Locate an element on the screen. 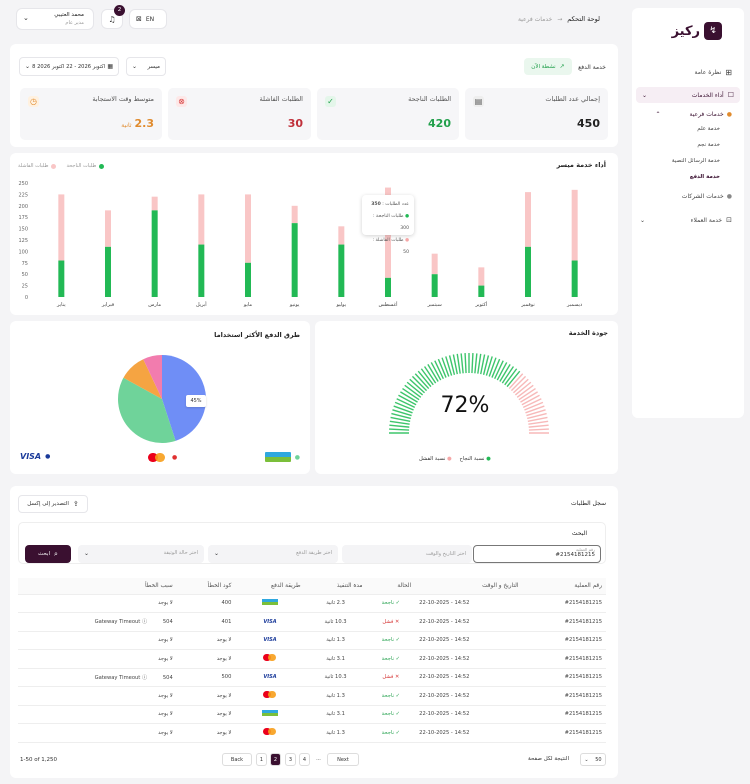  breadcrumb-current: لوحة التحكم is located at coordinates (583, 19).